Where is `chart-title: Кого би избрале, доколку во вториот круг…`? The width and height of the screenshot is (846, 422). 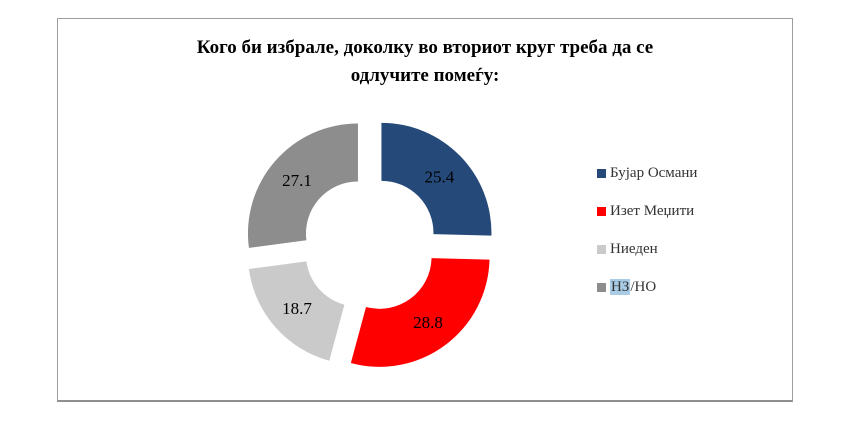 chart-title: Кого би избрале, доколку во вториот круг… is located at coordinates (425, 61).